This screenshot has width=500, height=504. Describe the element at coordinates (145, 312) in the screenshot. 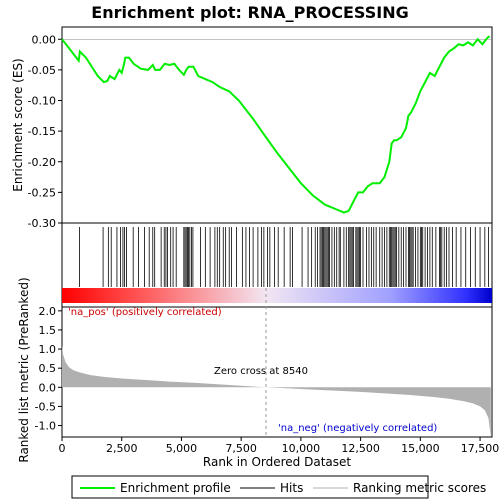

I see `pos-label: 'na_pos' (positively correlated)` at that location.